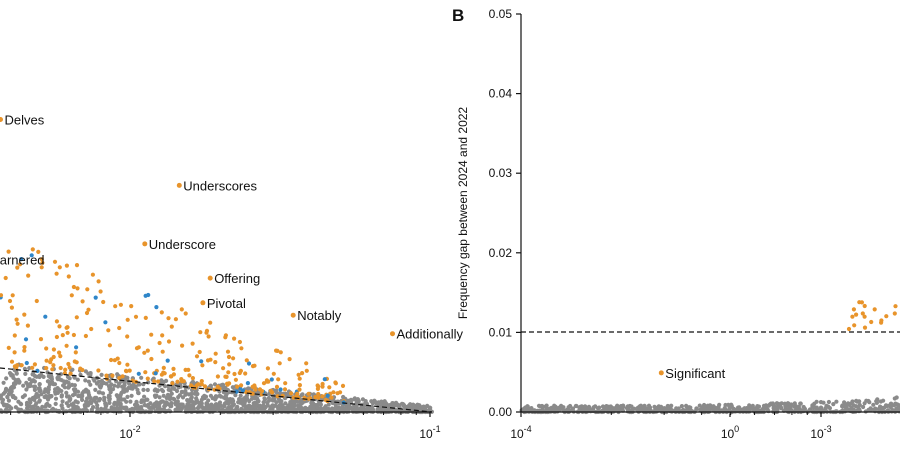 The height and width of the screenshot is (450, 900). I want to click on panel-a-x-tick-label: 10-1, so click(429, 432).